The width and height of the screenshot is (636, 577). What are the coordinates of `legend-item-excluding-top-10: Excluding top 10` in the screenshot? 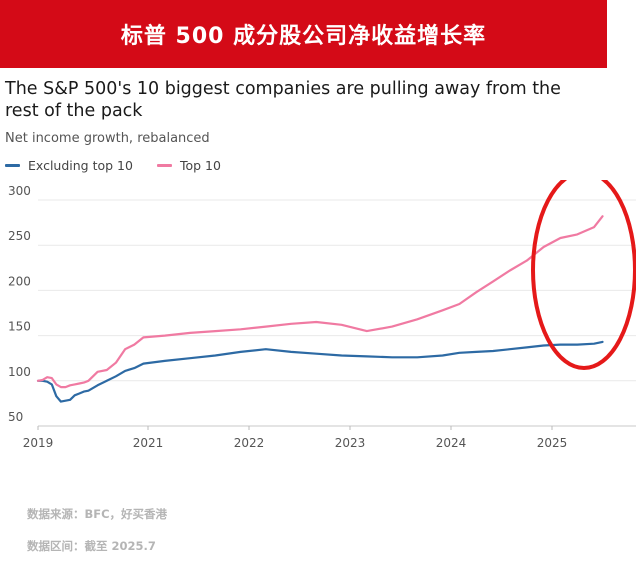 It's located at (69, 165).